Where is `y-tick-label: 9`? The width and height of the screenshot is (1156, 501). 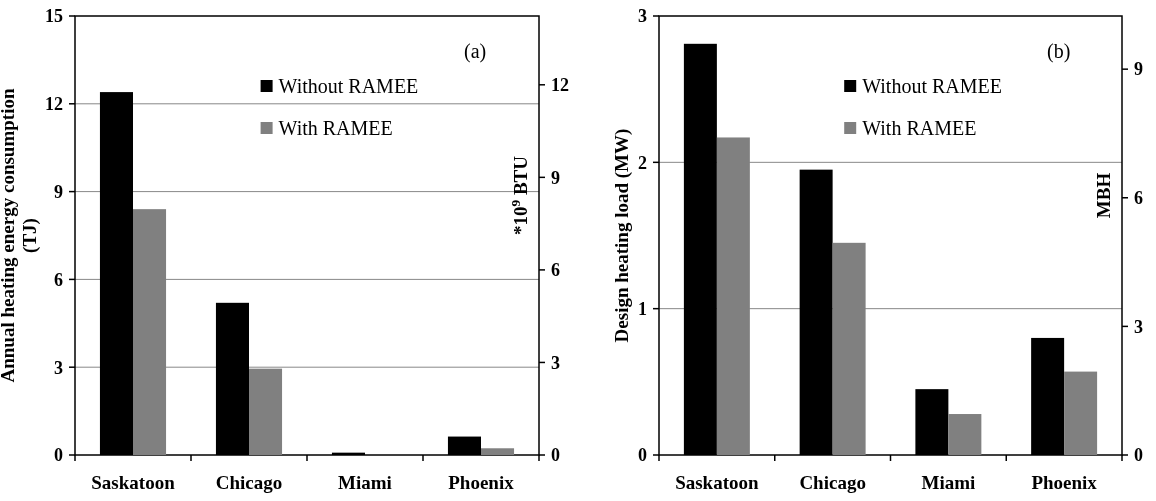
y-tick-label: 9 is located at coordinates (58, 191).